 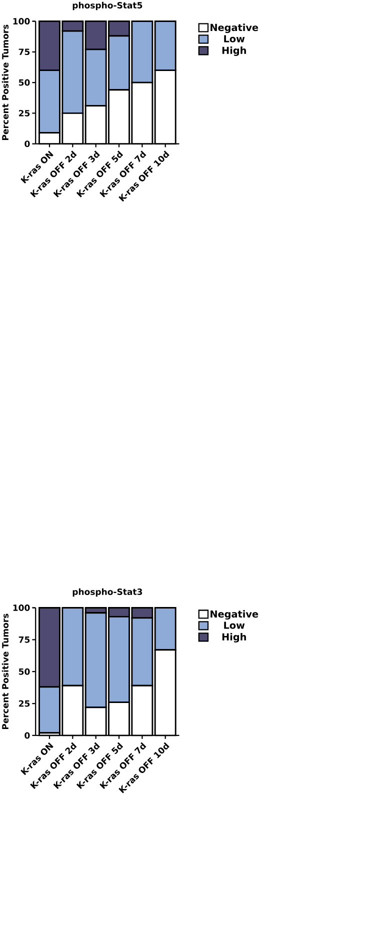 I want to click on chart-title: phospho-Stat5, so click(x=107, y=6).